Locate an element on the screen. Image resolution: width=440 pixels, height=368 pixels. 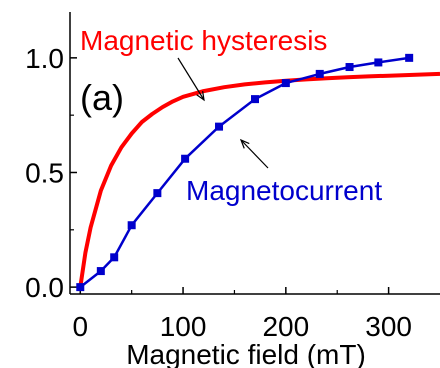
x-axis-title: Magnetic field (mT) is located at coordinates (246, 353).